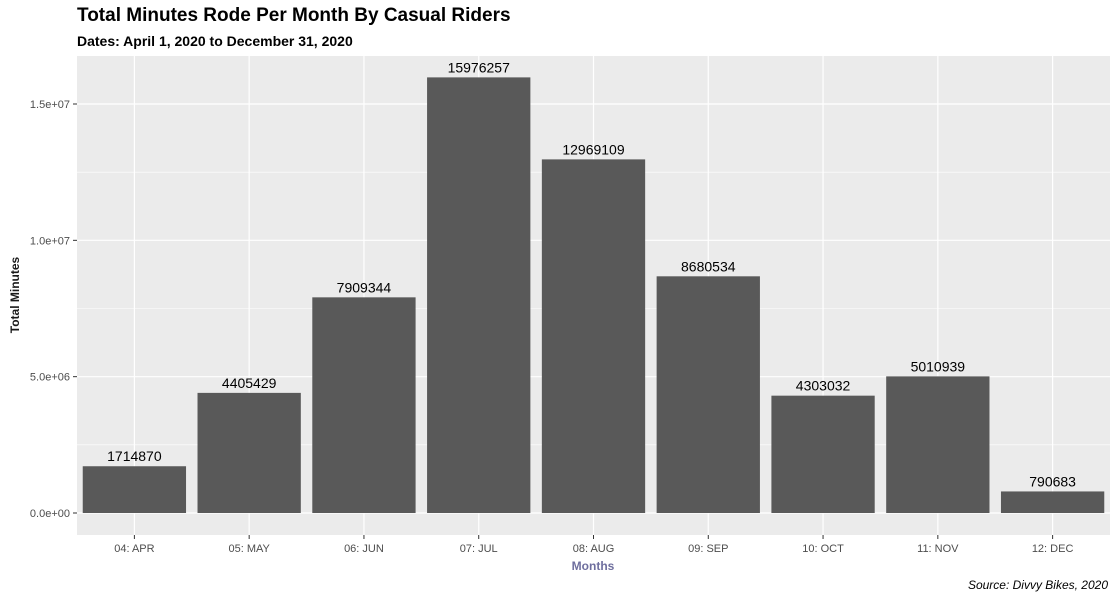  I want to click on x-tick-label: 05: MAY, so click(249, 549).